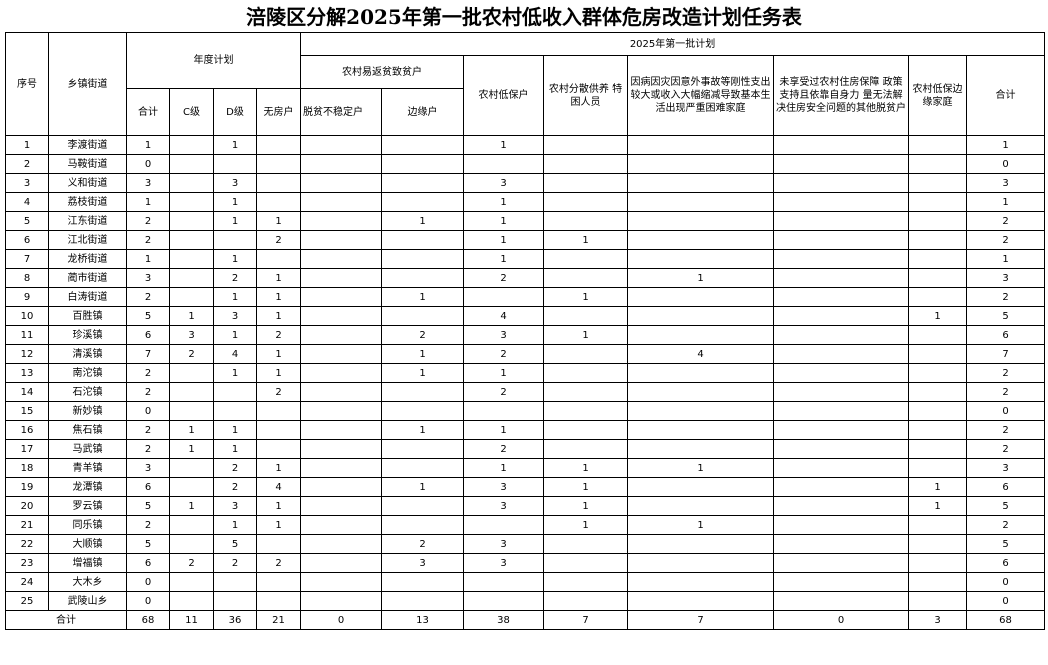 This screenshot has width=1048, height=665. What do you see at coordinates (87, 335) in the screenshot?
I see `row-town: 珍溪镇` at bounding box center [87, 335].